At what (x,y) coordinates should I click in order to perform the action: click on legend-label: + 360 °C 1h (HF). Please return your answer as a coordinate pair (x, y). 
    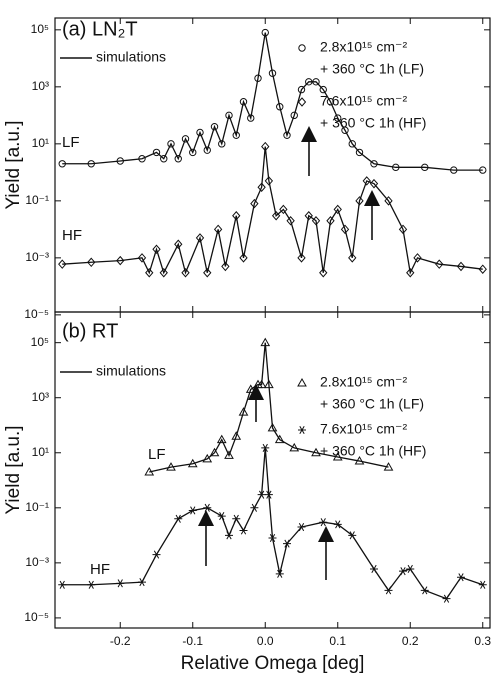
    Looking at the image, I should click on (373, 123).